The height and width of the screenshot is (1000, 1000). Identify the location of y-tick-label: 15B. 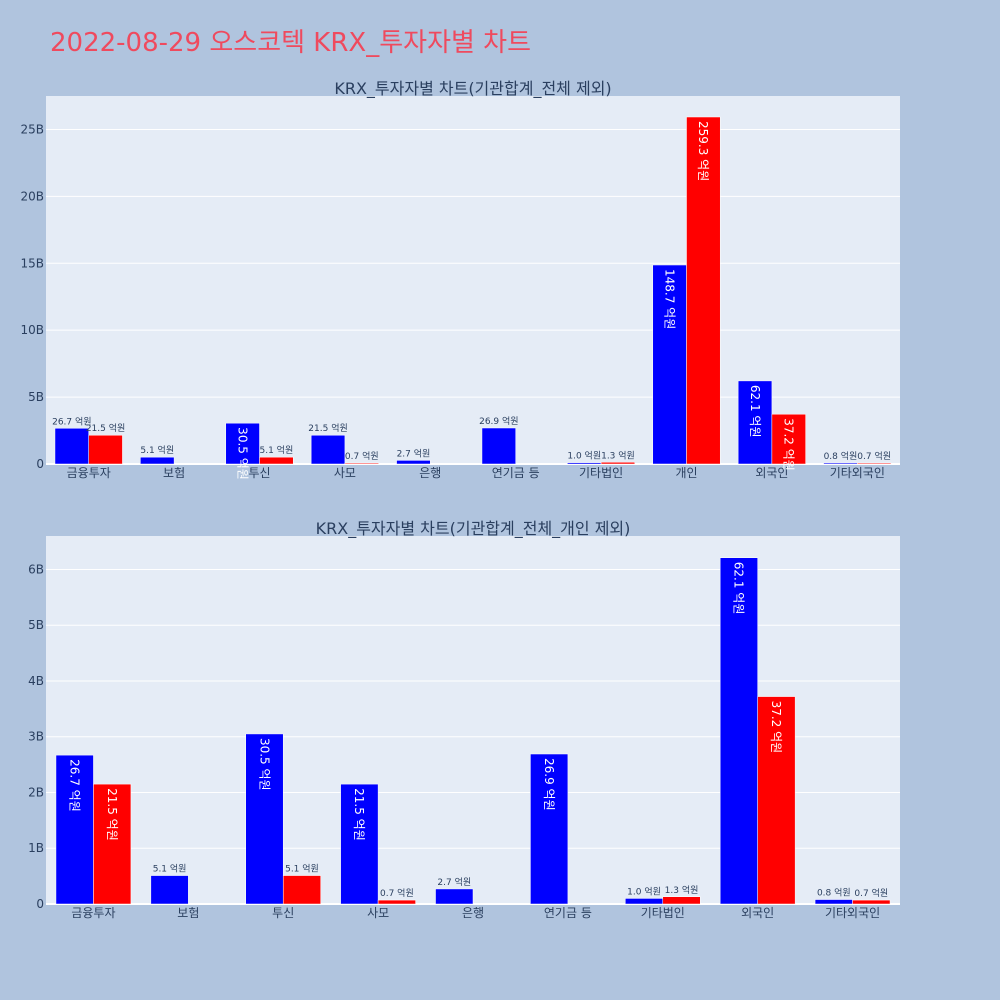
(32, 263).